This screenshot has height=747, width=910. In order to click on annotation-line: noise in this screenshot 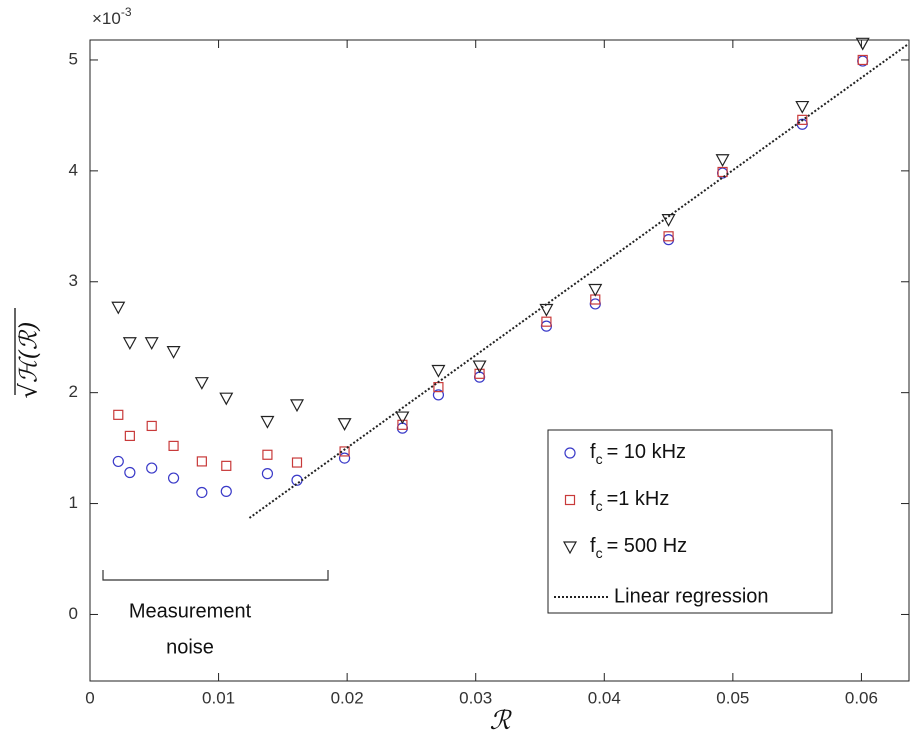, I will do `click(190, 647)`.